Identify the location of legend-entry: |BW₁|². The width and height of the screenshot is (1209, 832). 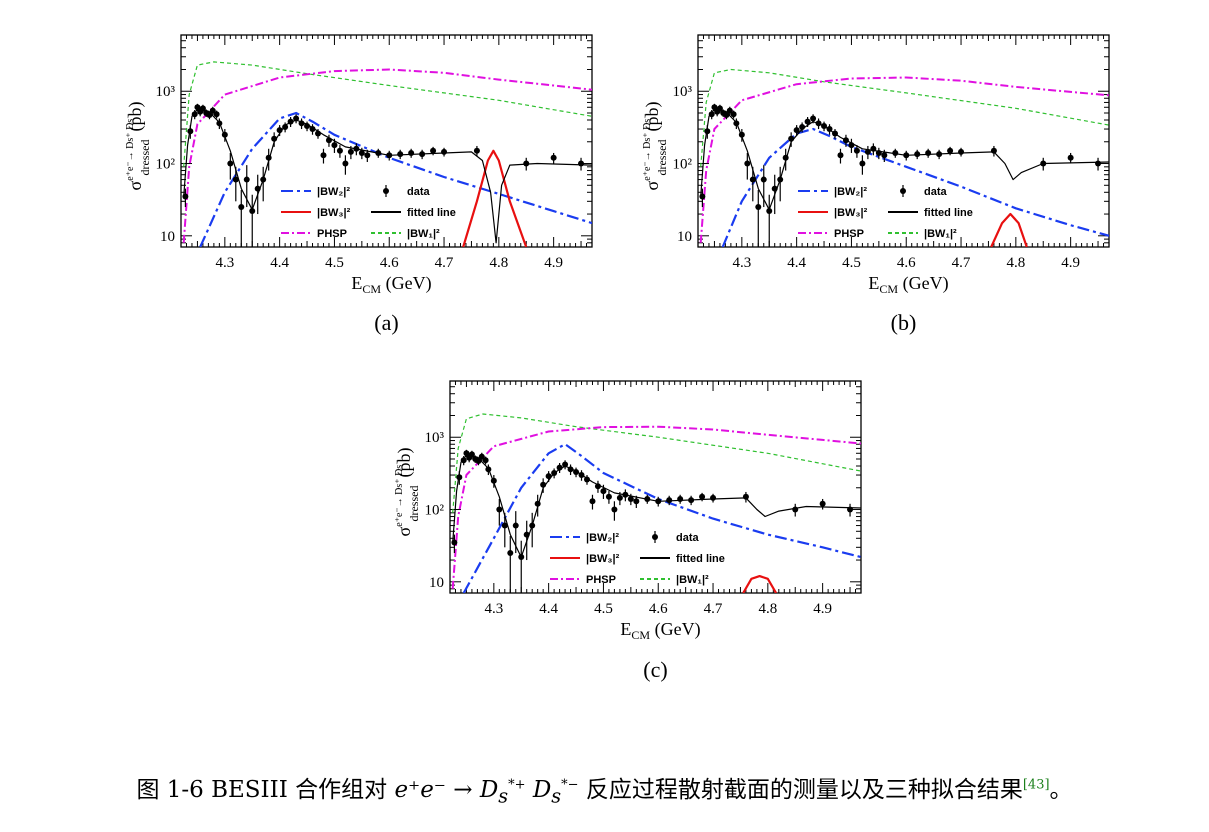
(674, 580).